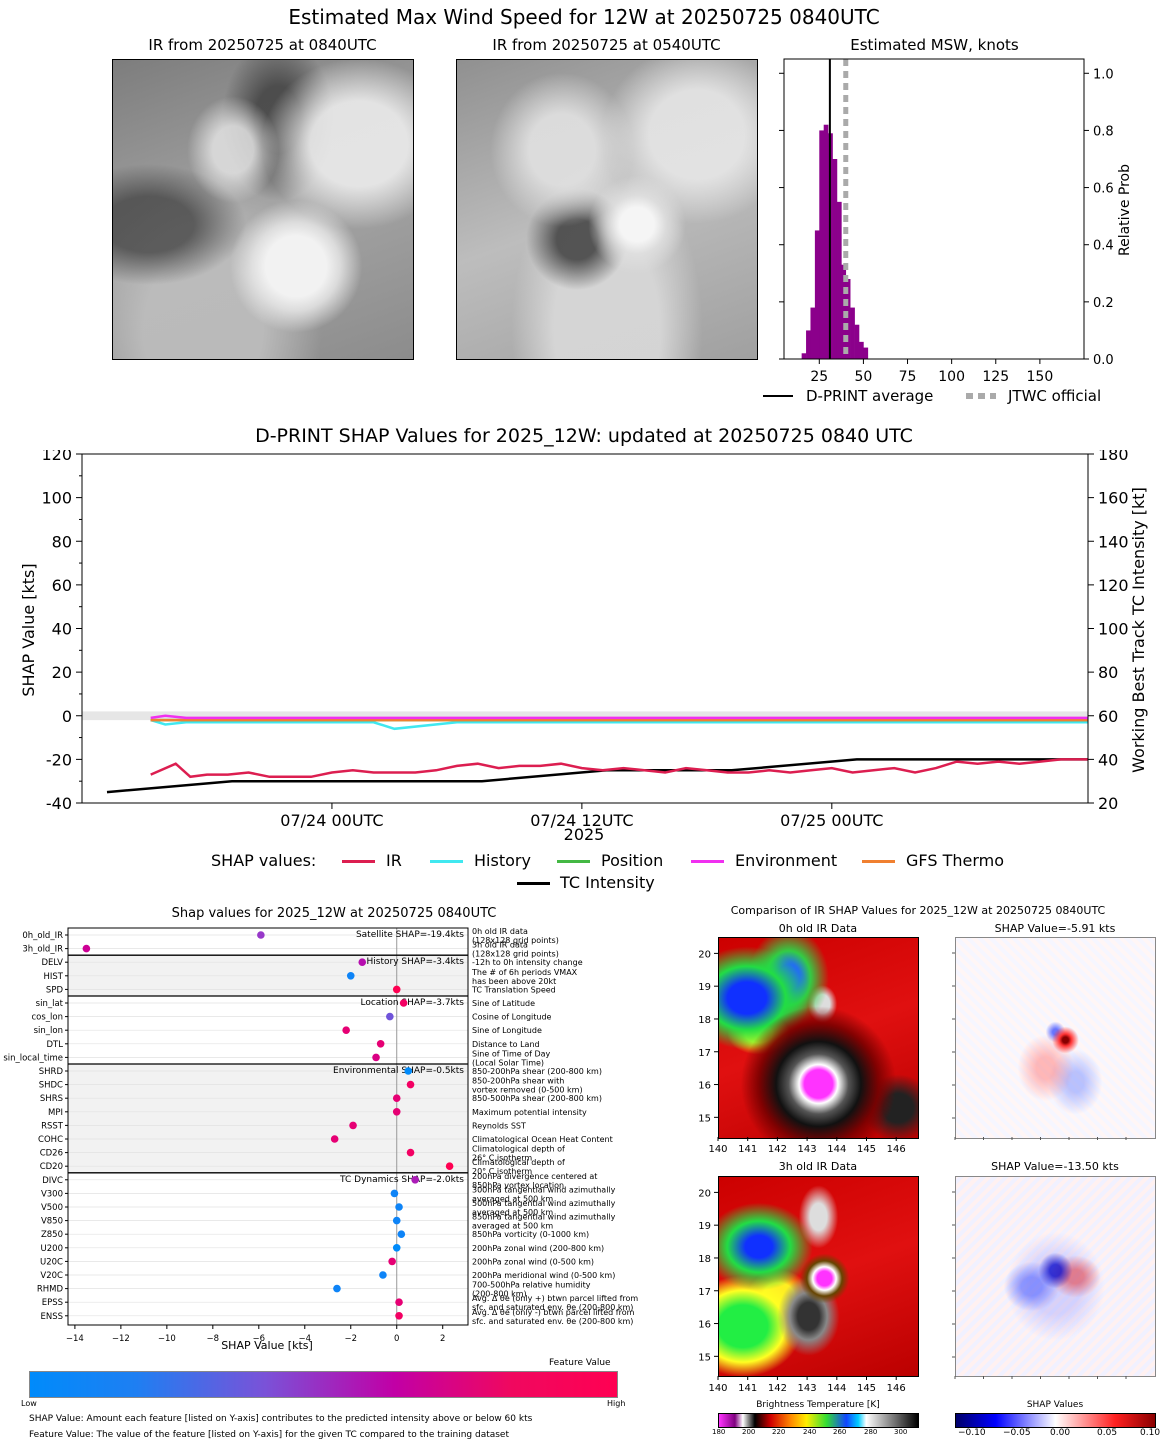 This screenshot has height=1446, width=1168. What do you see at coordinates (398, 1071) in the screenshot?
I see `bee-group-label: Environmental SHAP=-0.5kts` at bounding box center [398, 1071].